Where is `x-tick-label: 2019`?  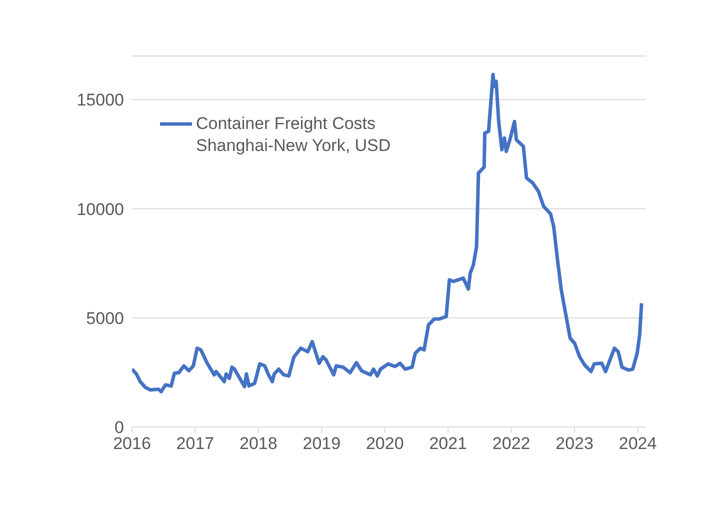
x-tick-label: 2019 is located at coordinates (321, 444).